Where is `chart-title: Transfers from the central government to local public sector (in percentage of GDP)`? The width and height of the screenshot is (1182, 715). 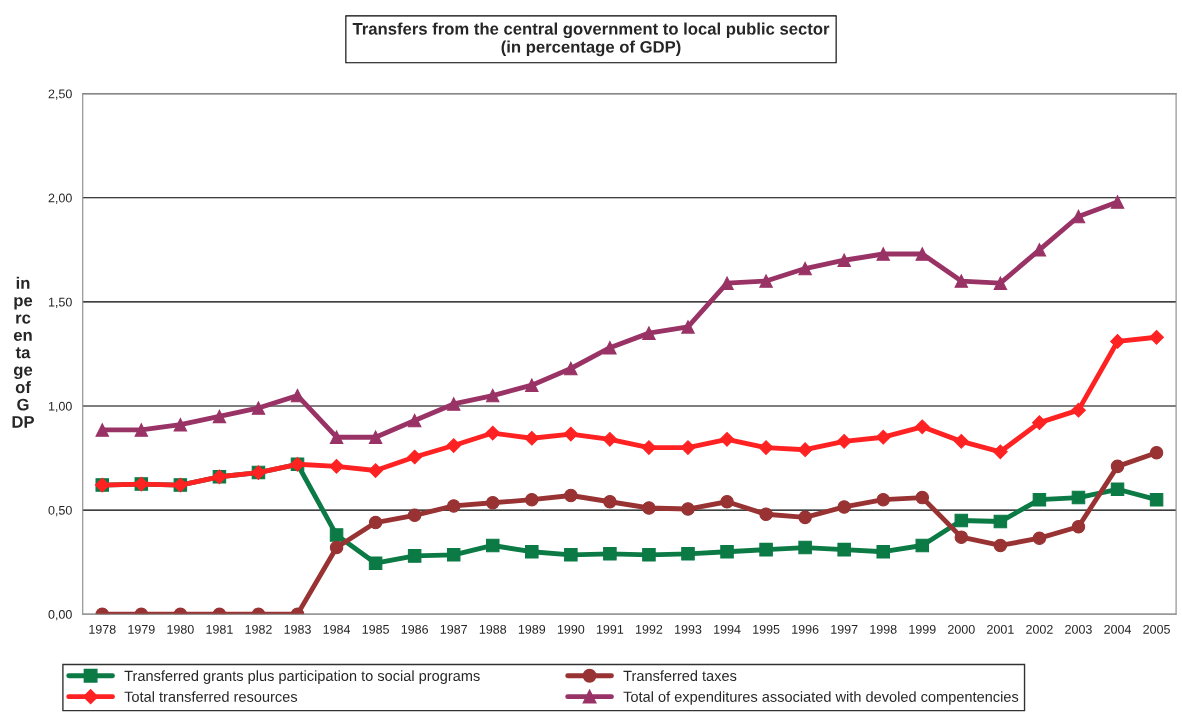 chart-title: Transfers from the central government to local public sector (in percentage of GDP) is located at coordinates (591, 39).